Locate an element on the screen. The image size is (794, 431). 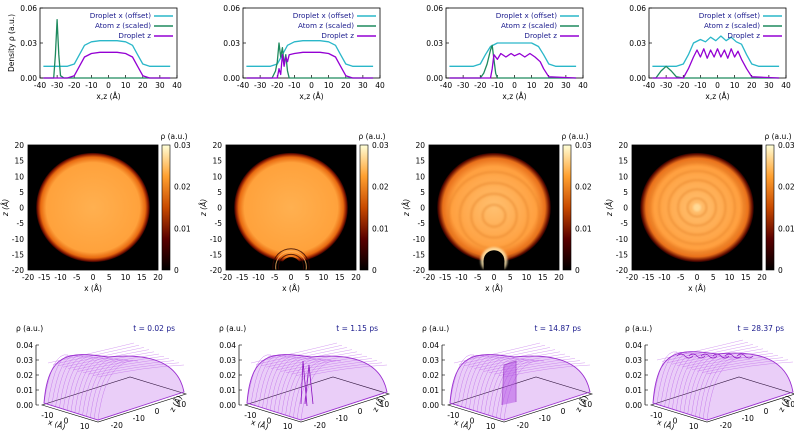
cavity is located at coordinates (291, 263).